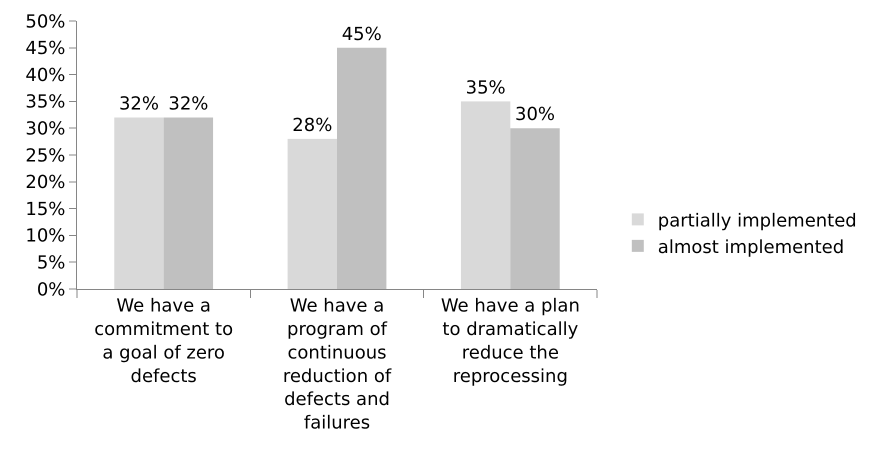 This screenshot has width=893, height=463. I want to click on y-tick-label: 30%, so click(45, 129).